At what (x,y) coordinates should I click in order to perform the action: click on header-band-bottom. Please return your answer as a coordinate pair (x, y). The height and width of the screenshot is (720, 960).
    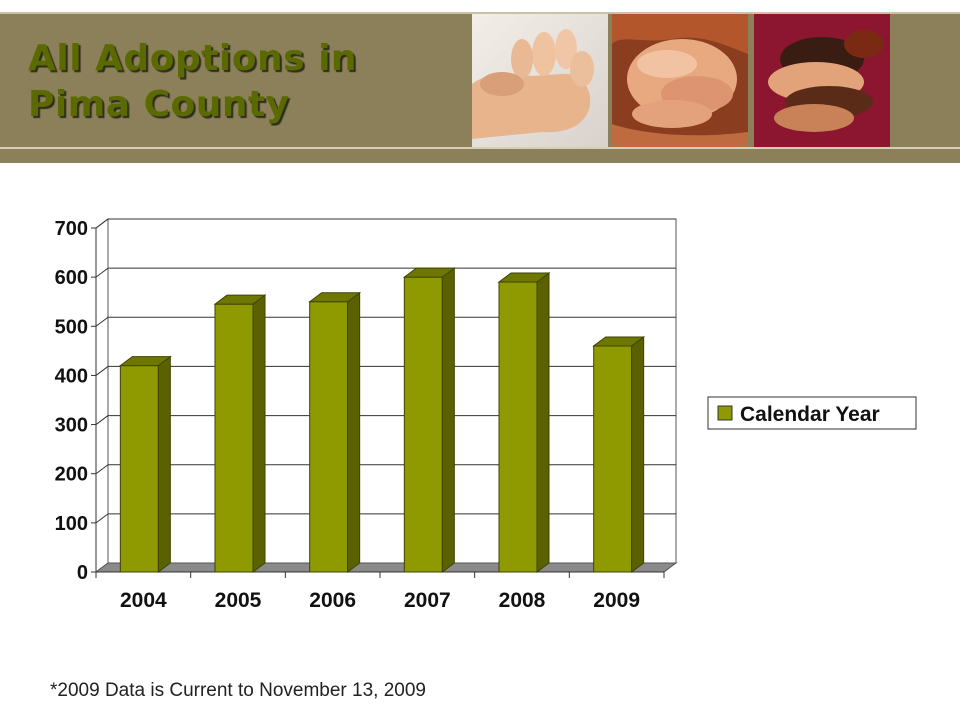
    Looking at the image, I should click on (480, 156).